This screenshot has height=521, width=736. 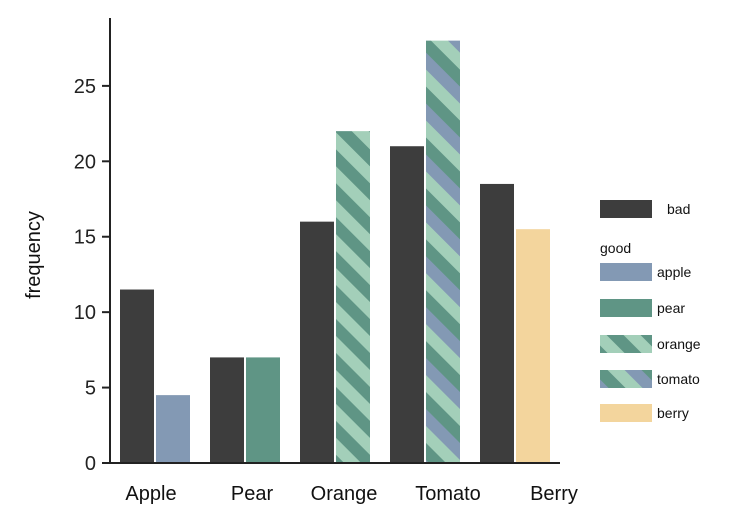 What do you see at coordinates (85, 162) in the screenshot?
I see `y-tick-label: 20` at bounding box center [85, 162].